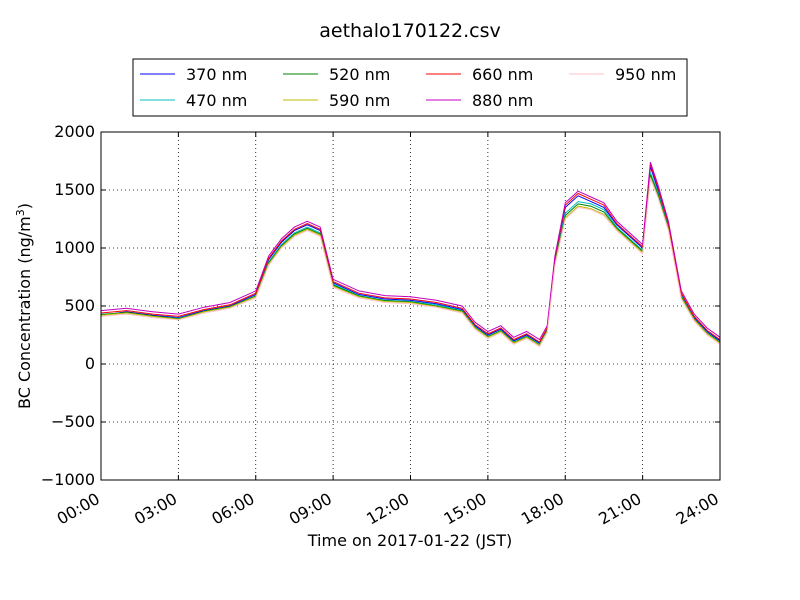 This screenshot has width=800, height=600. I want to click on y-axis-label: BC Concentration (ng/m3), so click(24, 306).